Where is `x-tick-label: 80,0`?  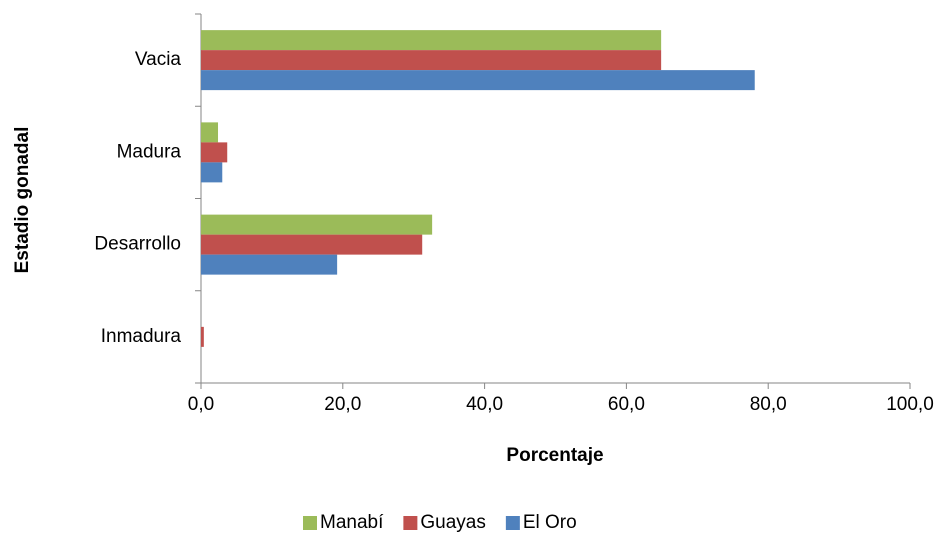
x-tick-label: 80,0 is located at coordinates (768, 404).